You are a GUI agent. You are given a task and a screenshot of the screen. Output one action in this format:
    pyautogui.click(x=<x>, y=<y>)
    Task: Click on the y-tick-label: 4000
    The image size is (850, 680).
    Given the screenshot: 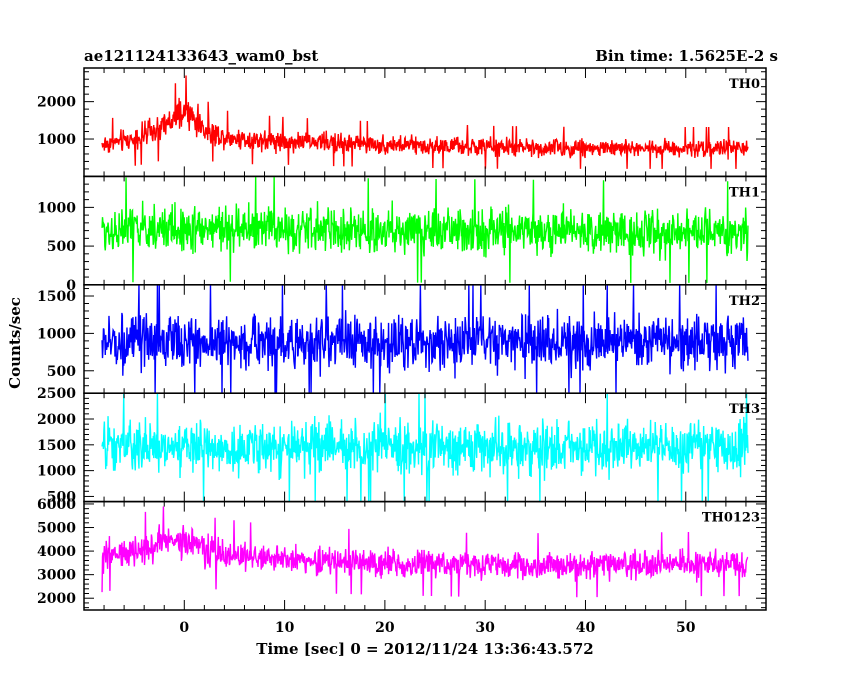 What is the action you would take?
    pyautogui.click(x=56, y=552)
    